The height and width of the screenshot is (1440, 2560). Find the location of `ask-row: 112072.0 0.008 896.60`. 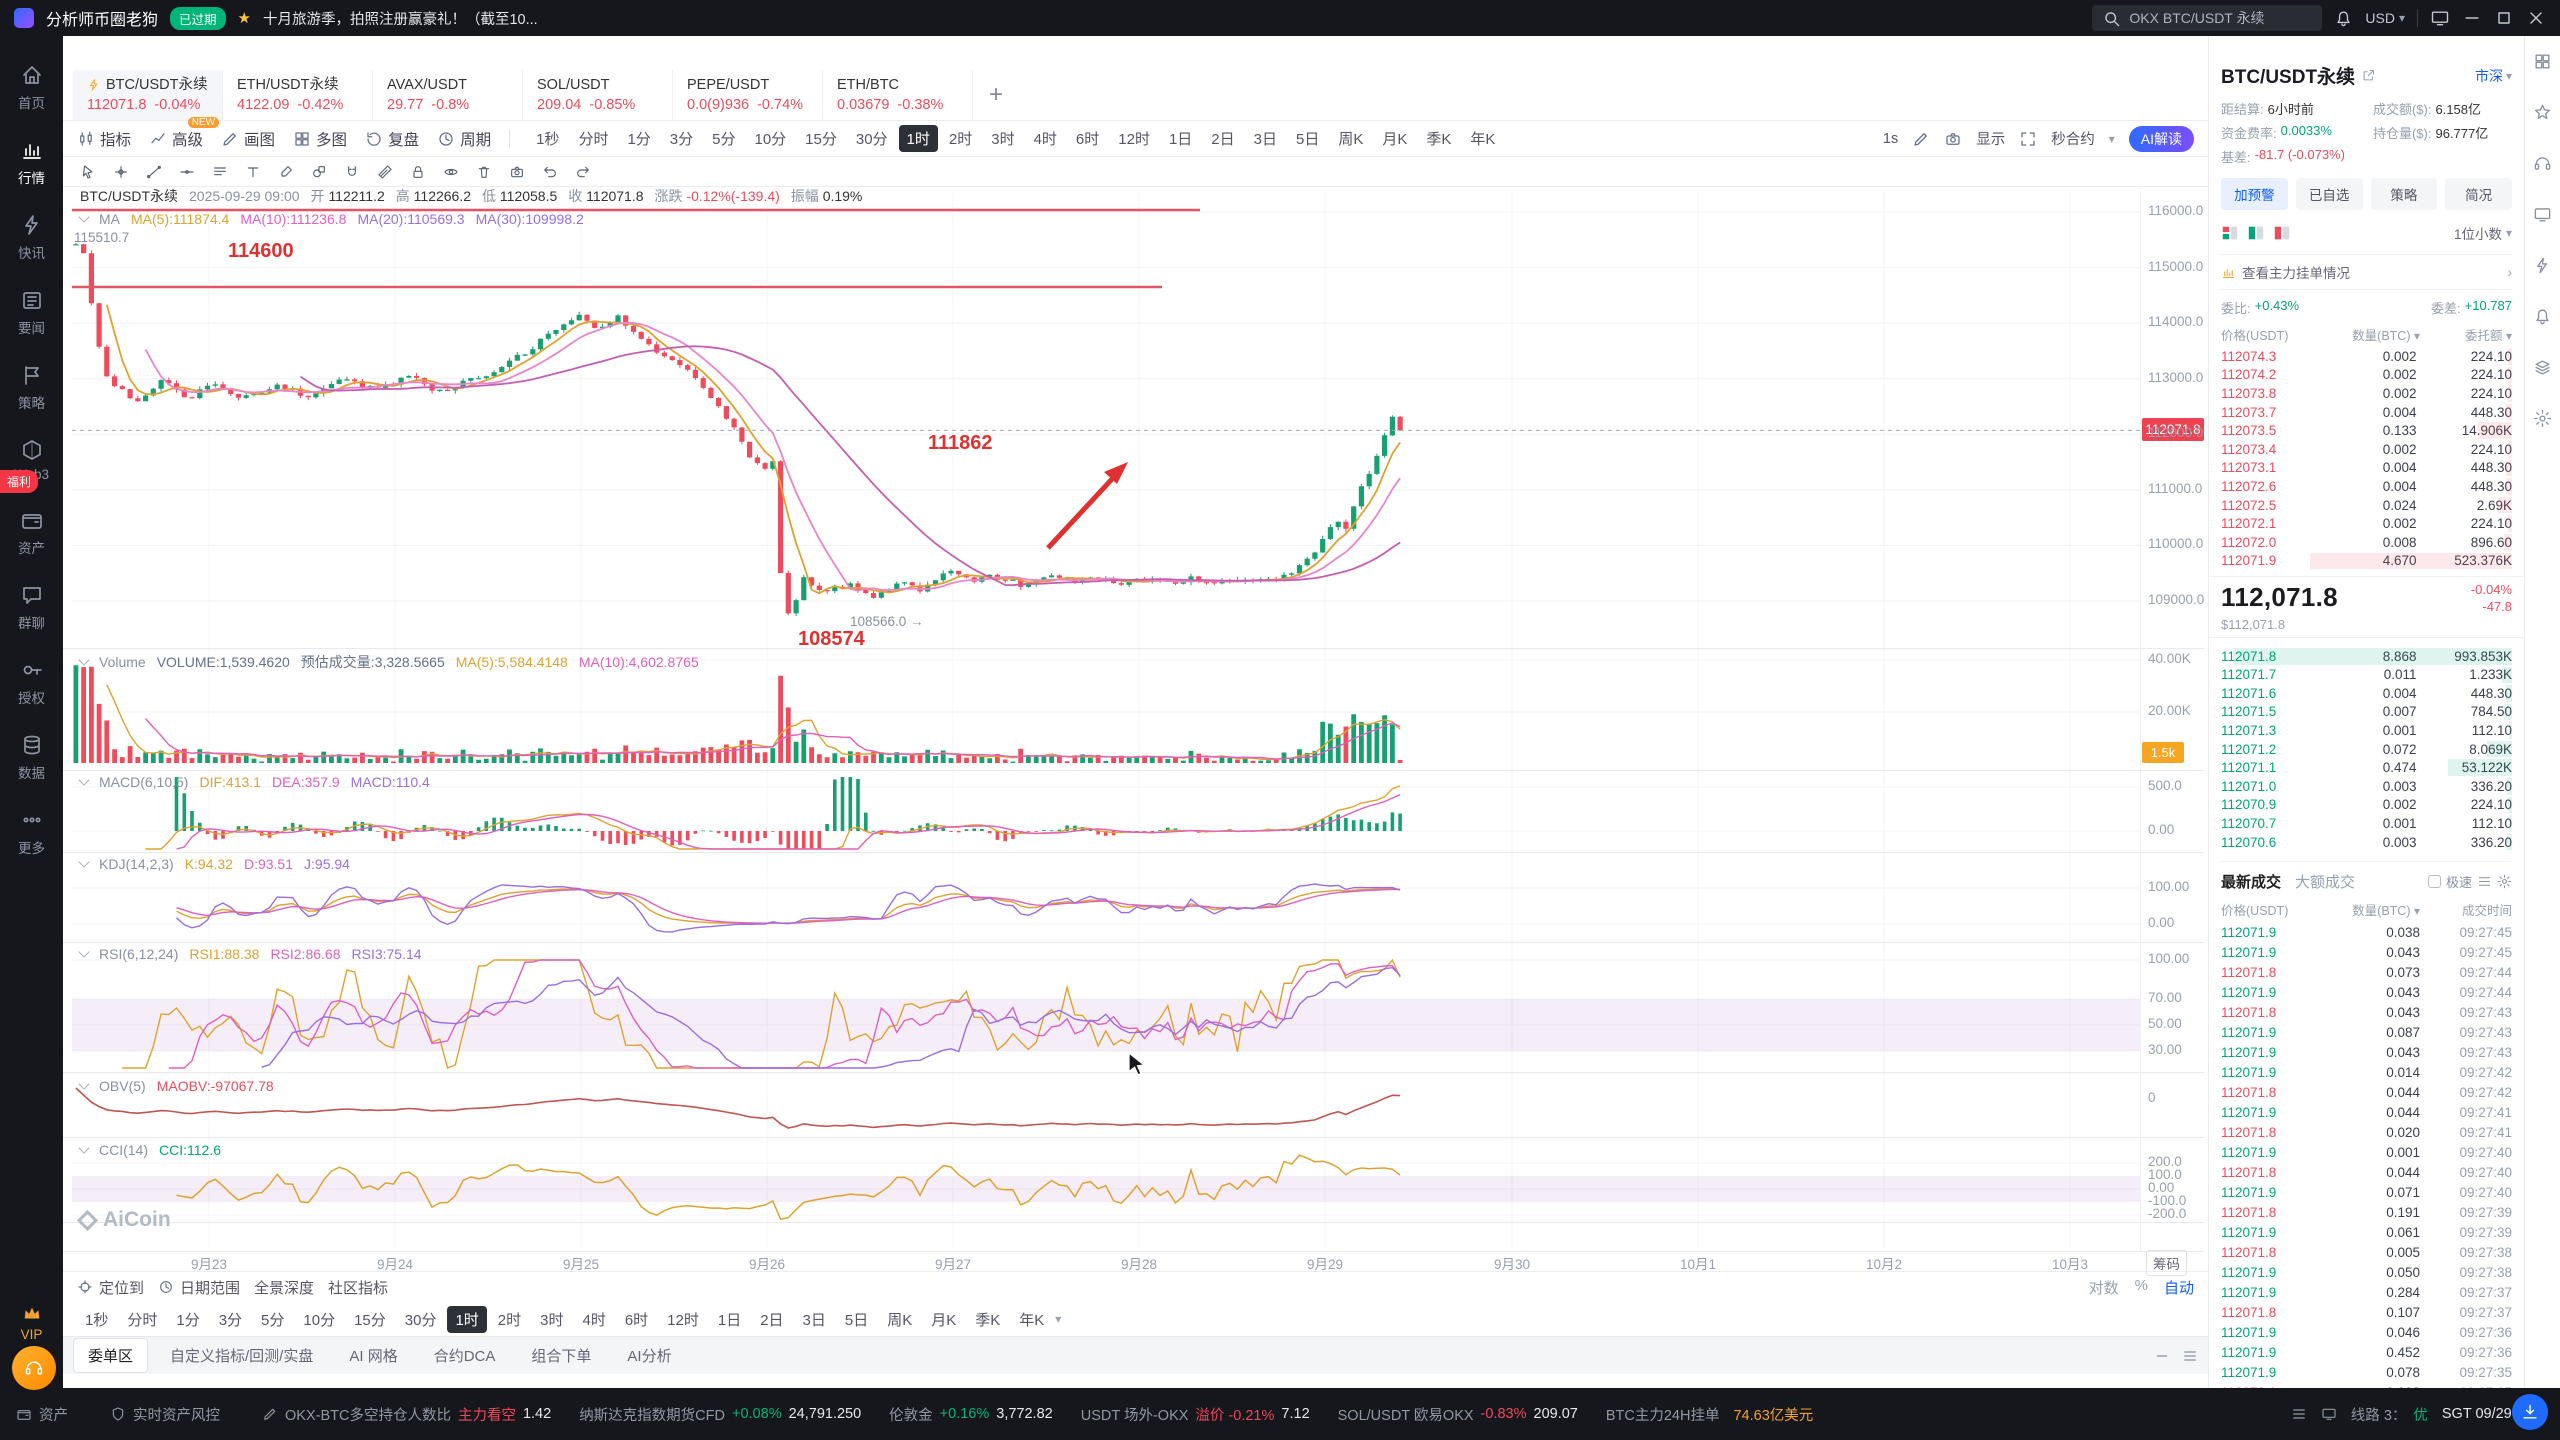

ask-row: 112072.0 0.008 896.60 is located at coordinates (2366, 542).